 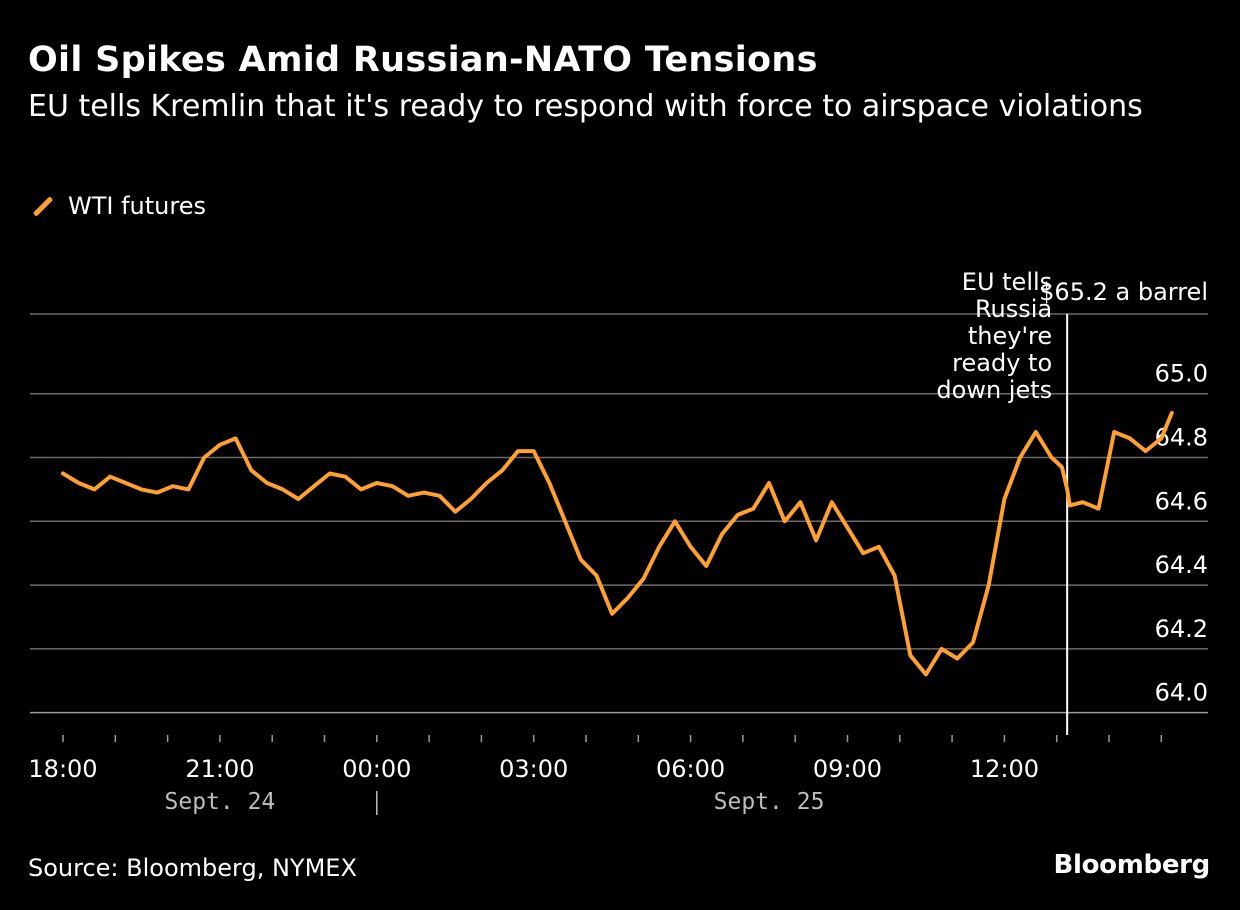 What do you see at coordinates (1013, 309) in the screenshot?
I see `annotation-text: Russia` at bounding box center [1013, 309].